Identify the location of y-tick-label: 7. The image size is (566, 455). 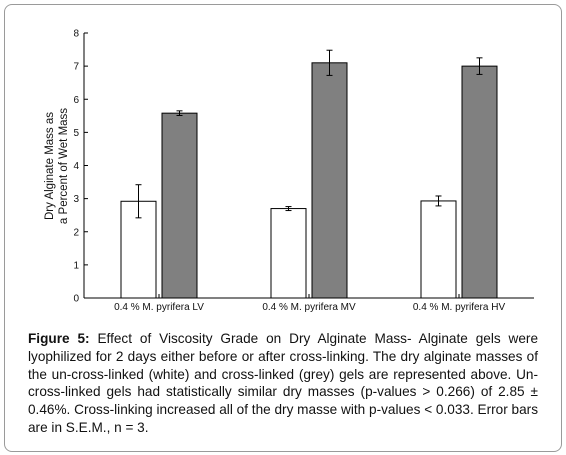
(76, 67).